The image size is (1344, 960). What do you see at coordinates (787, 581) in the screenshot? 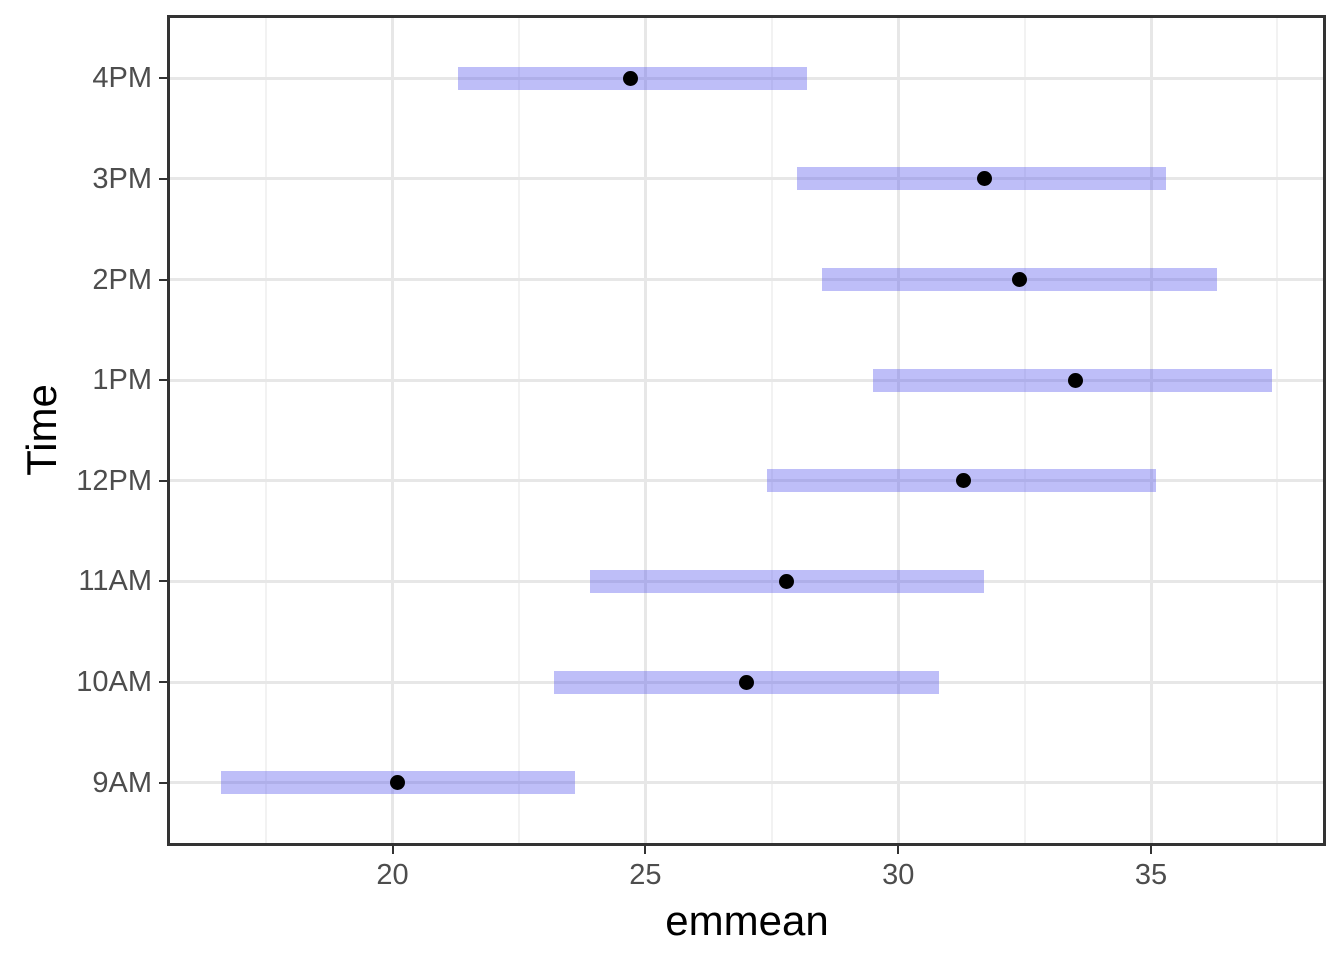
I see `emmean-point-11am` at bounding box center [787, 581].